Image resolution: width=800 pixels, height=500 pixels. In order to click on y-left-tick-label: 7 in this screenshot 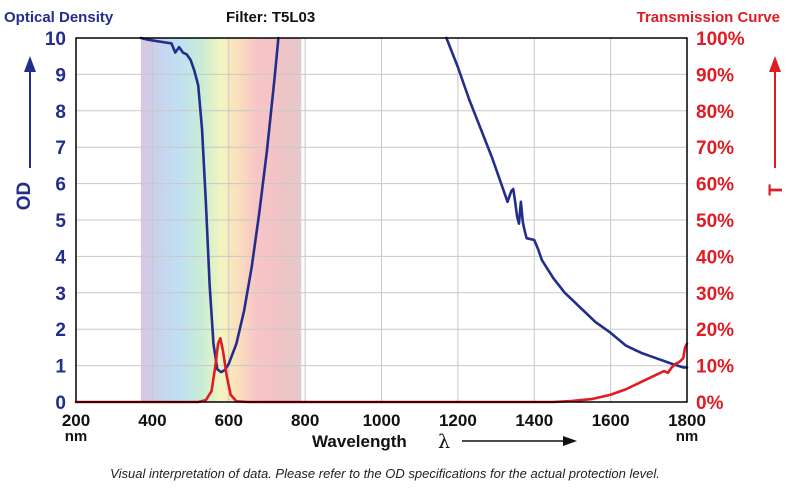, I will do `click(60, 148)`.